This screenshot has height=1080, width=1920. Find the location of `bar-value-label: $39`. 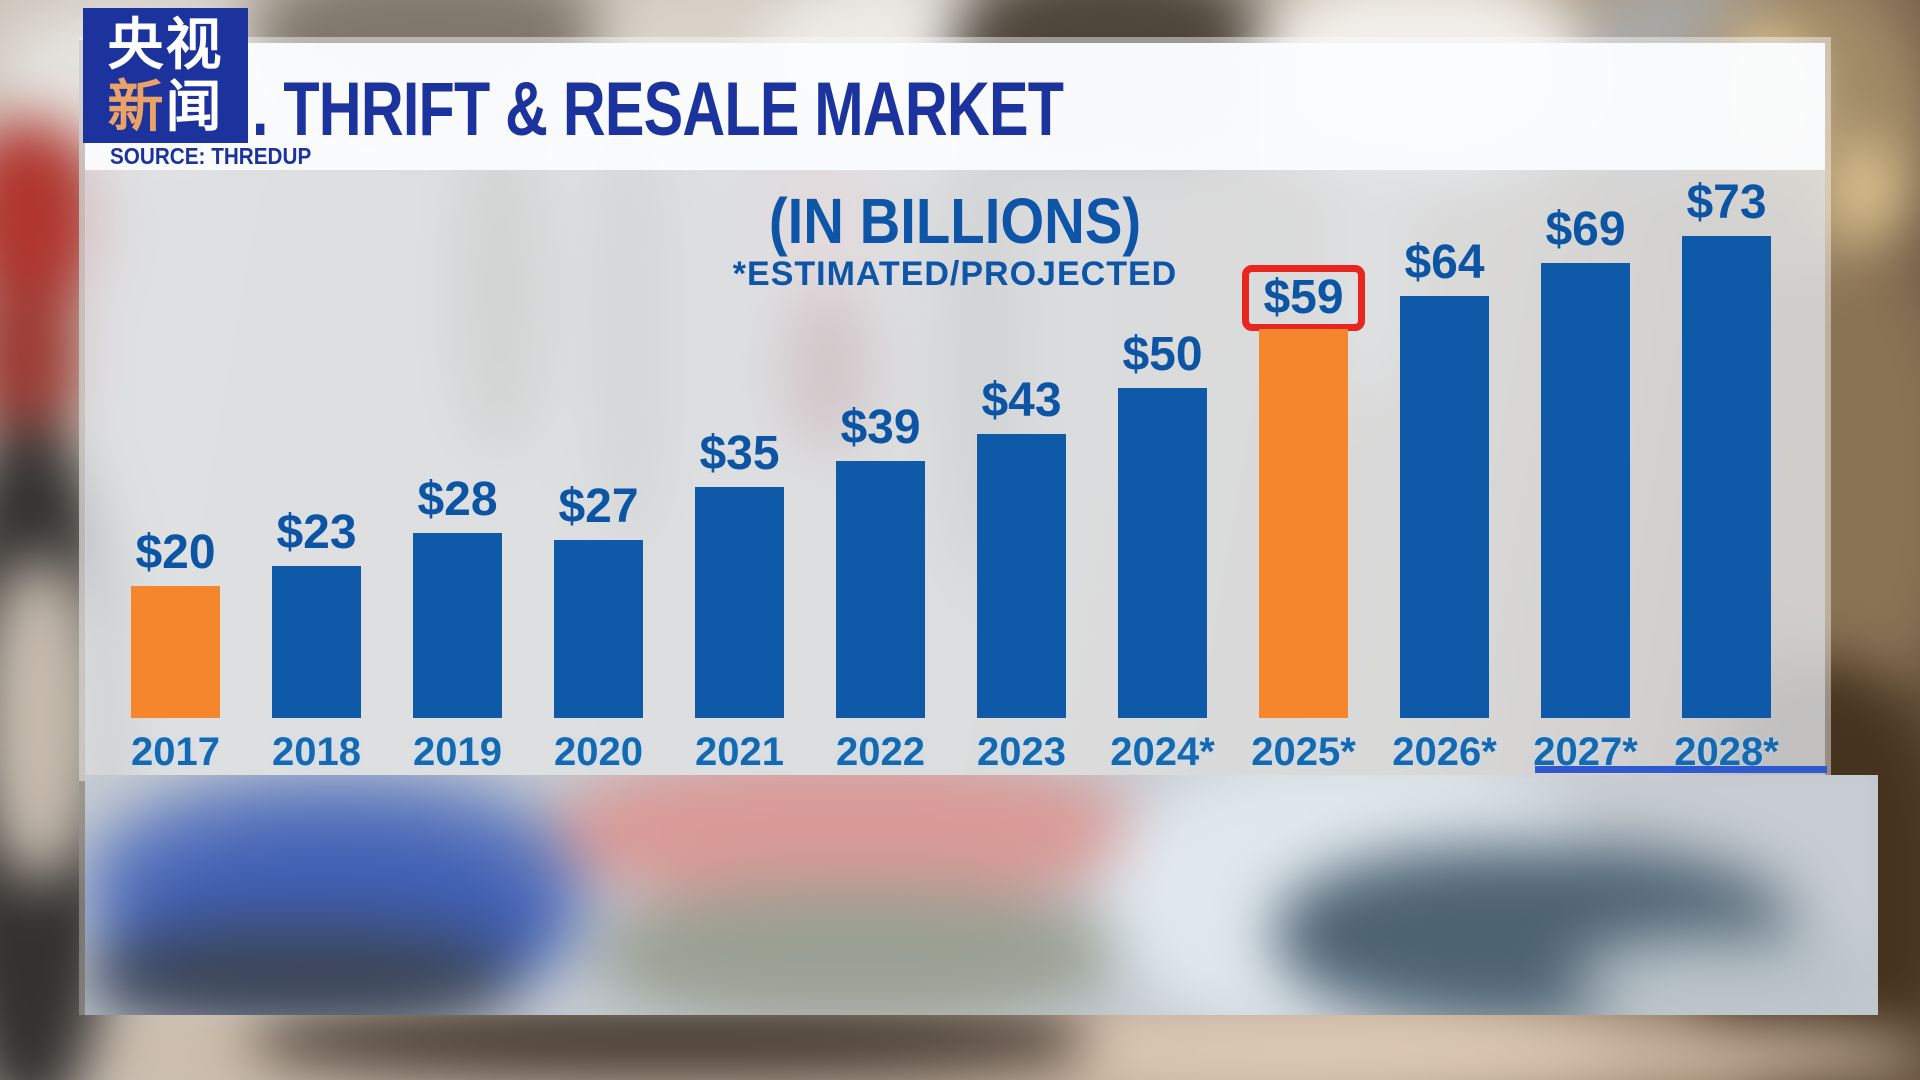

bar-value-label: $39 is located at coordinates (880, 427).